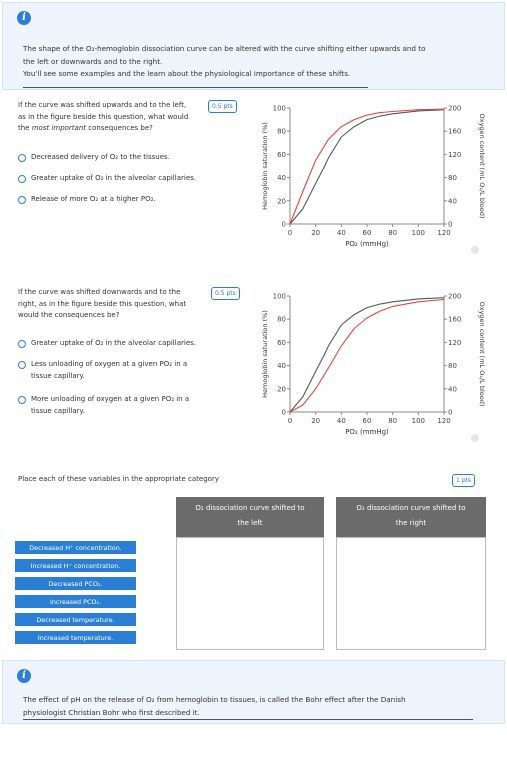 This screenshot has height=766, width=507. I want to click on radio-option-1: Decreased delivery of O₂ to the tissues., so click(94, 158).